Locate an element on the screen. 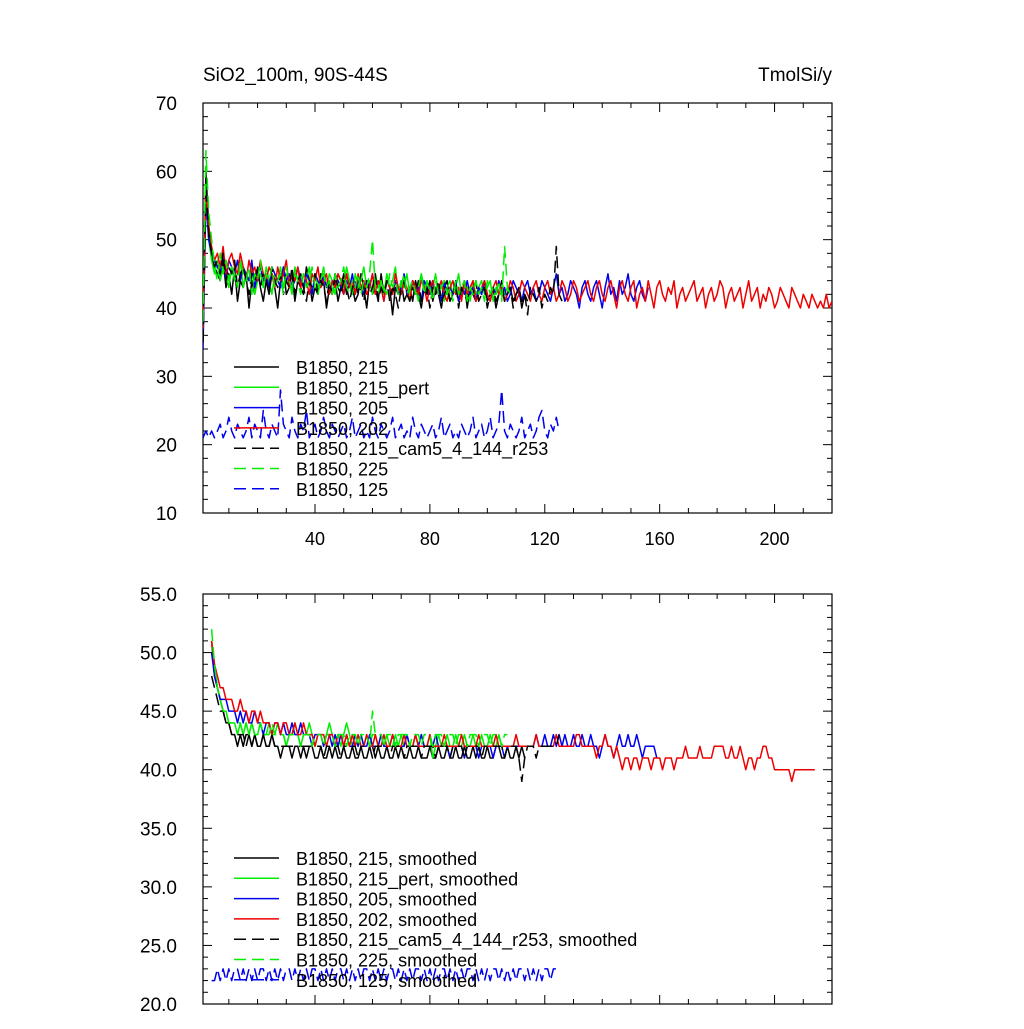 This screenshot has height=1029, width=1024. top-x-tick-label: 40 is located at coordinates (315, 539).